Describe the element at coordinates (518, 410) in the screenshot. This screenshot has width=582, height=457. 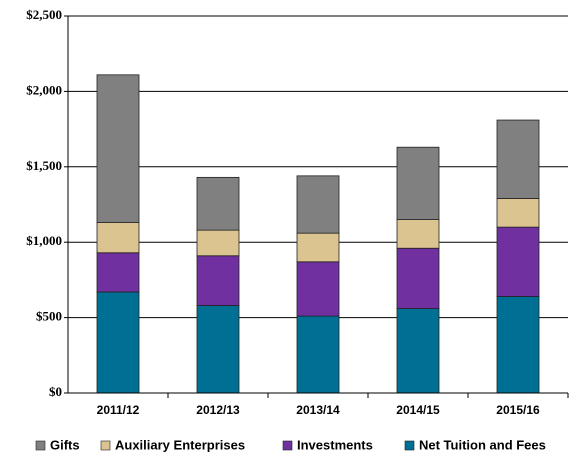
I see `x-tick-label: 2015/16` at that location.